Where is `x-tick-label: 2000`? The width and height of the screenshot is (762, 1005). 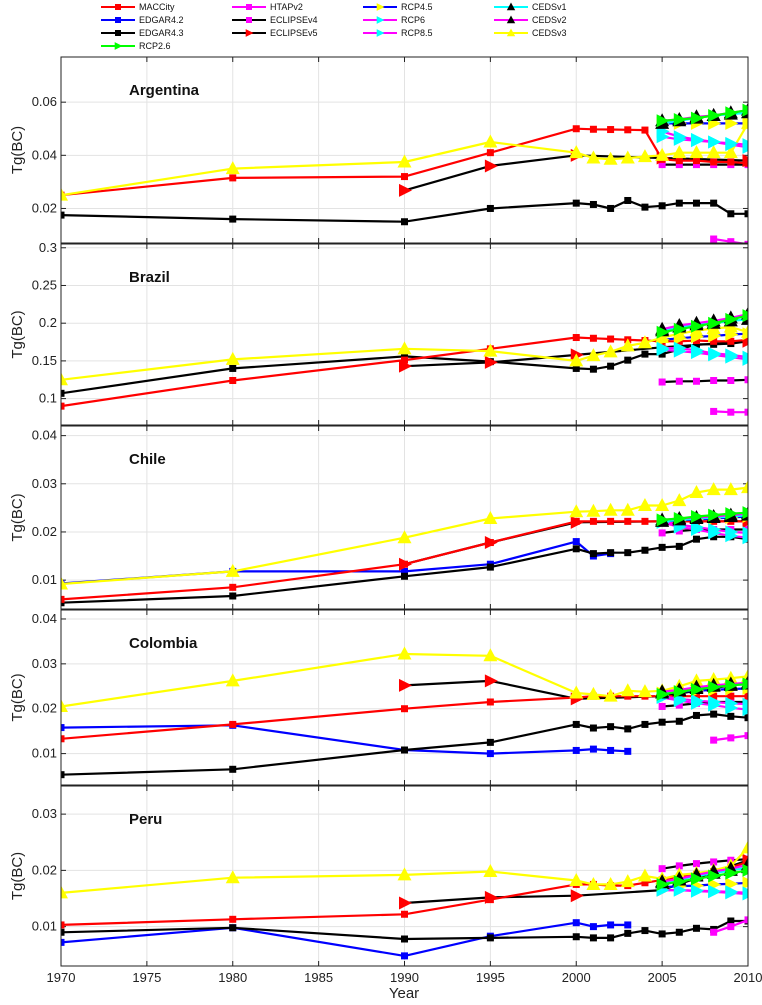 x-tick-label: 2000 is located at coordinates (576, 977).